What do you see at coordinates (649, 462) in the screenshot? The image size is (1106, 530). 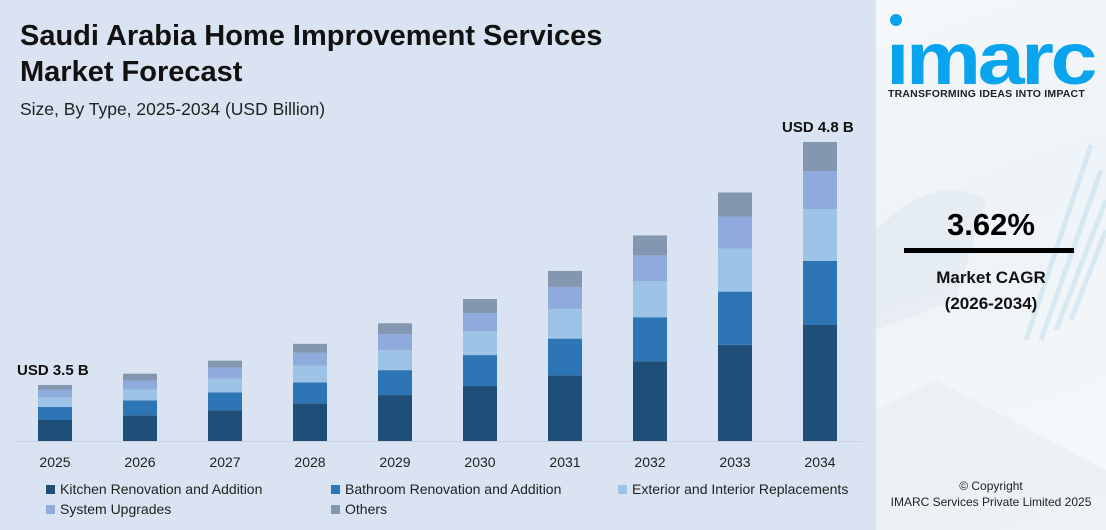 I see `x-tick-label: 2032` at bounding box center [649, 462].